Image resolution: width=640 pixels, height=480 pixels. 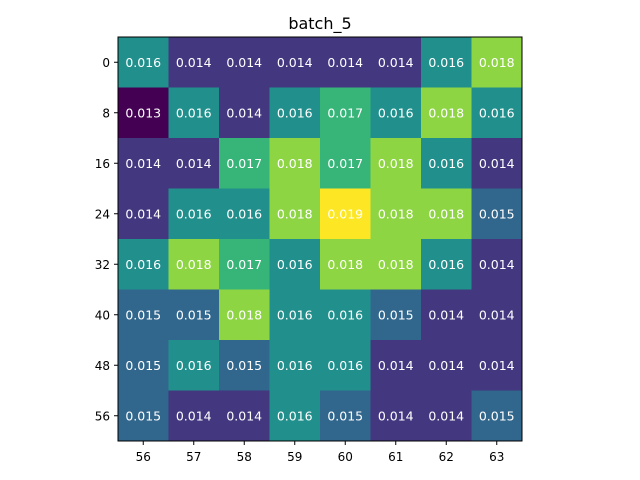 I want to click on x-tick-label: 58, so click(x=244, y=457).